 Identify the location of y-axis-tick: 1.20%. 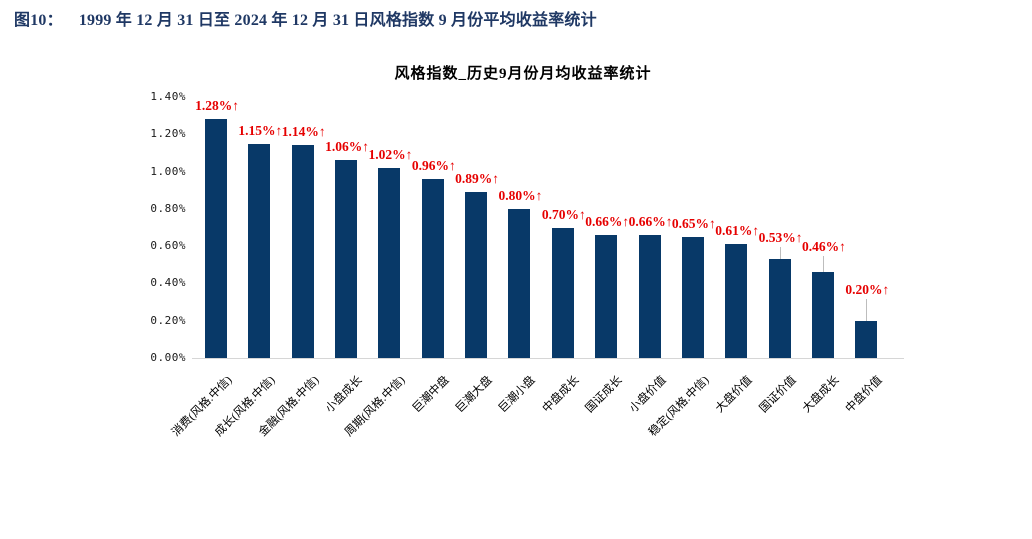
(168, 134).